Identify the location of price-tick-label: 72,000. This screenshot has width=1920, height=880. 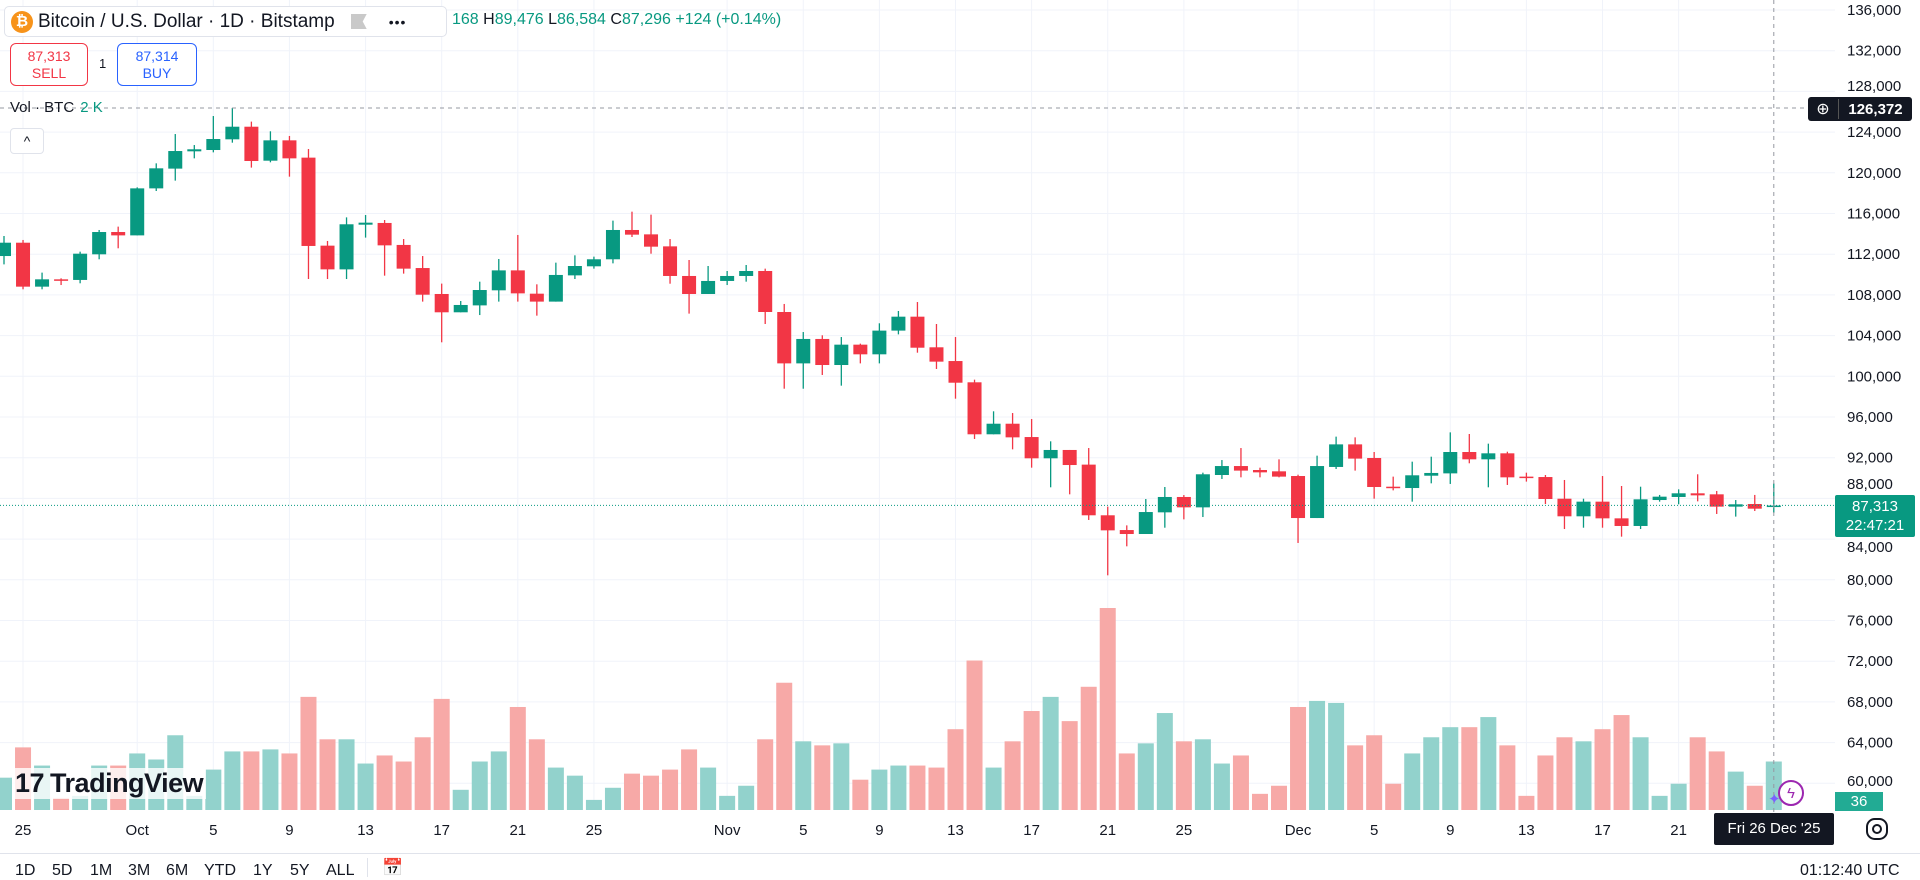
(1870, 661).